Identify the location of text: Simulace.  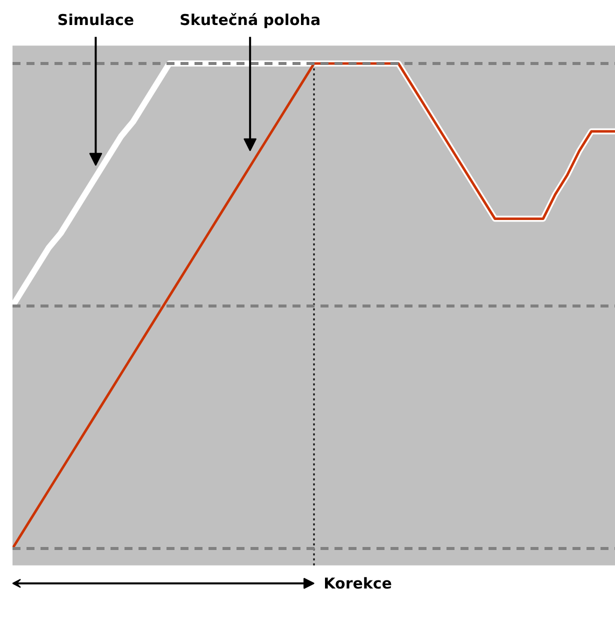
(95, 19).